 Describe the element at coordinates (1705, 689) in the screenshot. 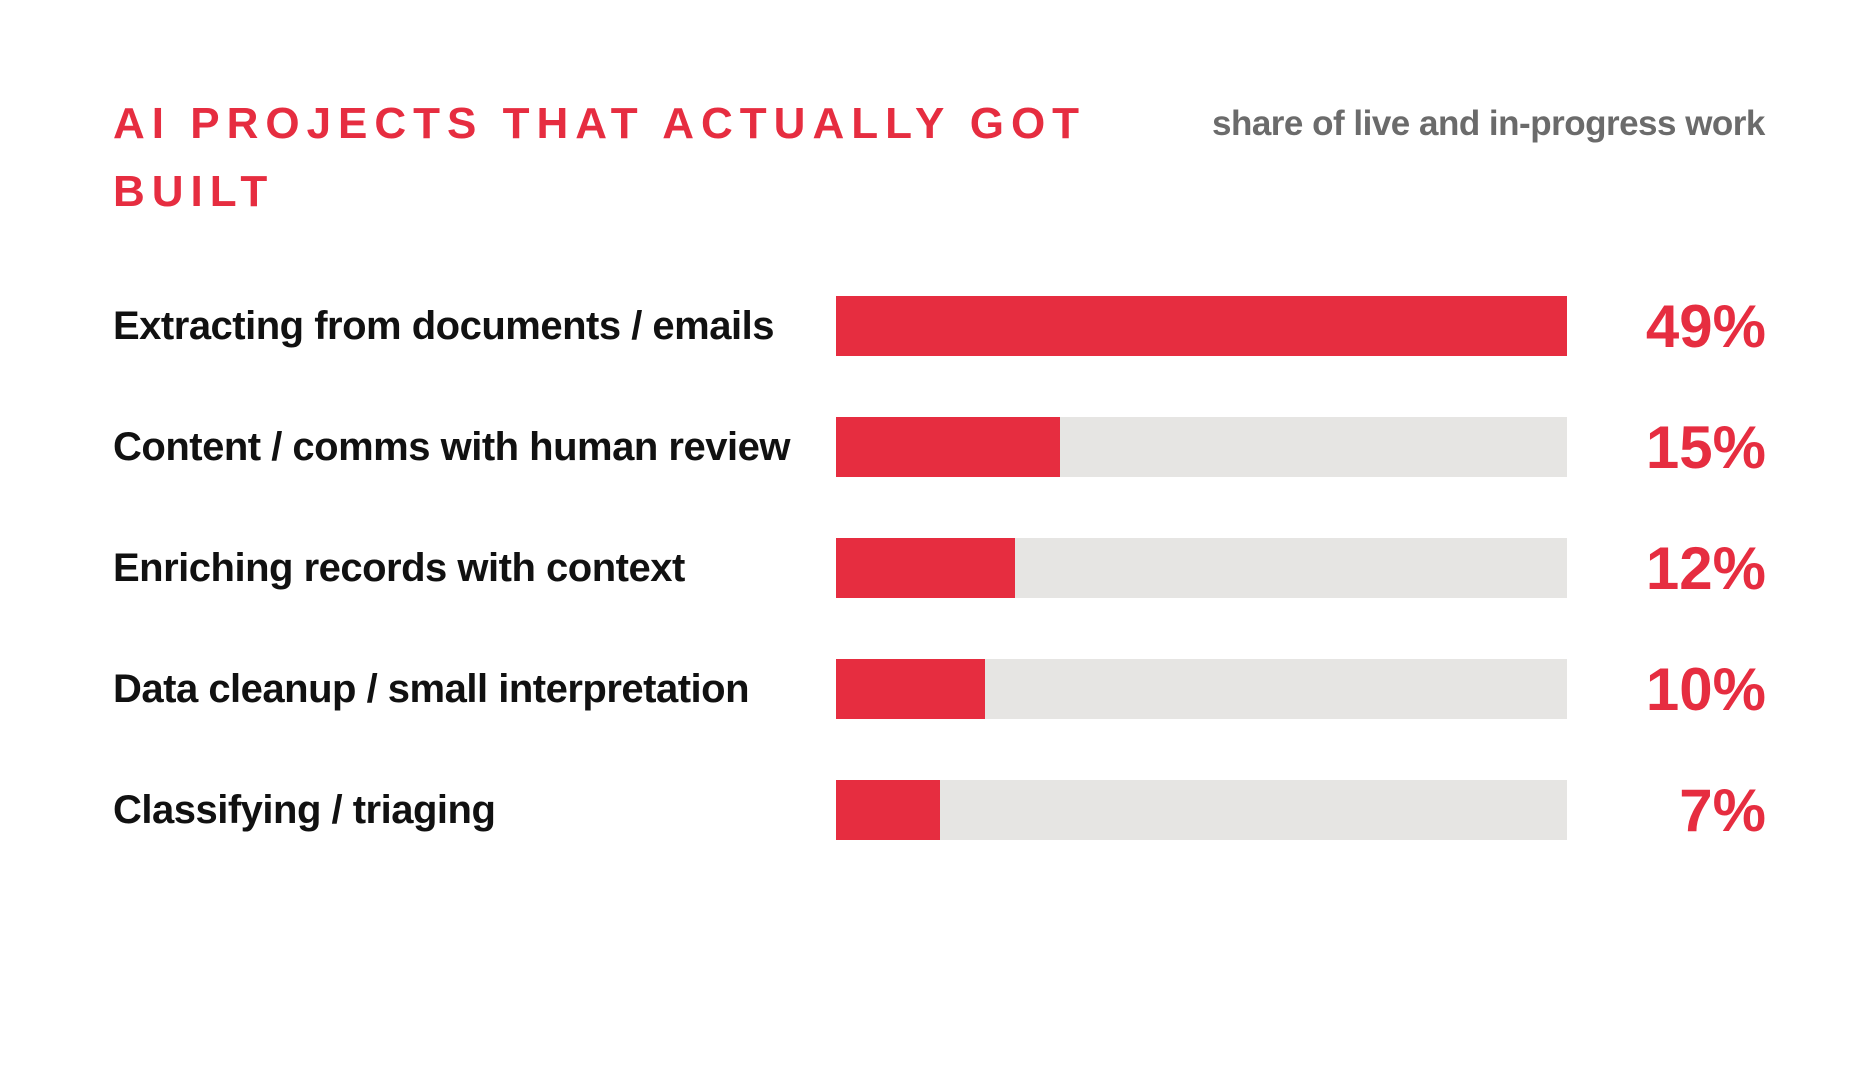

I see `value-label: 10%` at that location.